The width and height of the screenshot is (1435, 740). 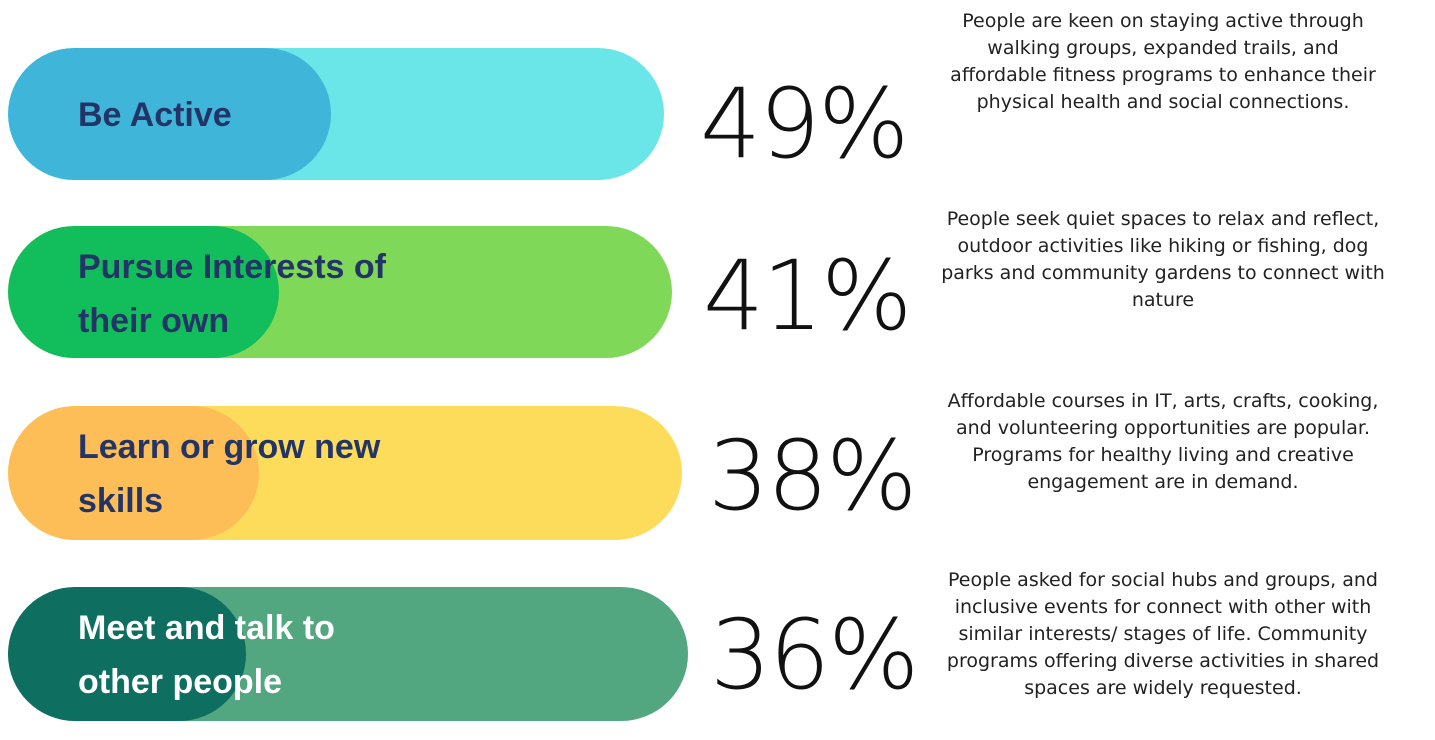 What do you see at coordinates (814, 655) in the screenshot?
I see `value-label: 36%` at bounding box center [814, 655].